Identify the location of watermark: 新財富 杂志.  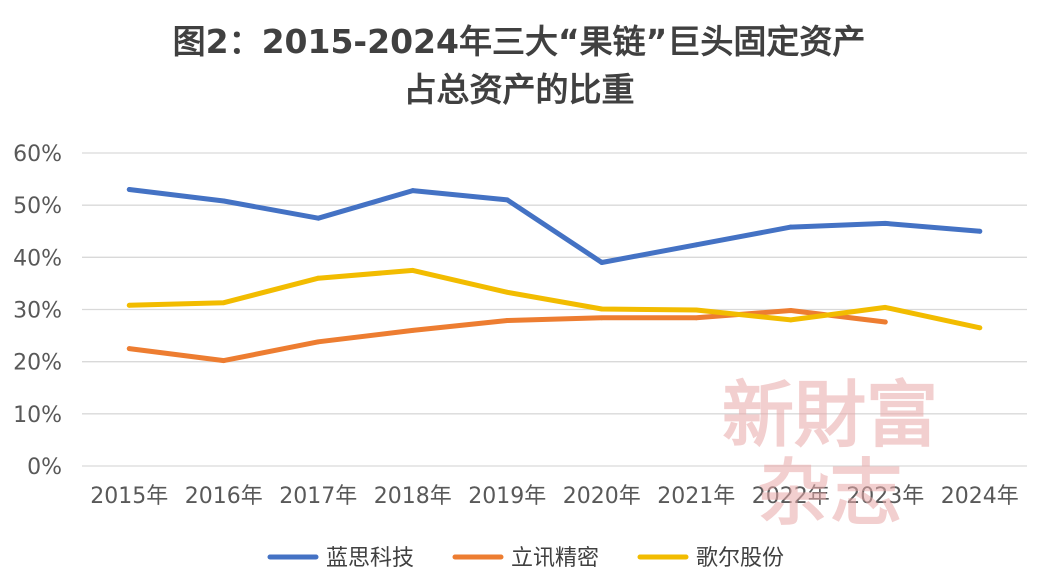
(830, 453).